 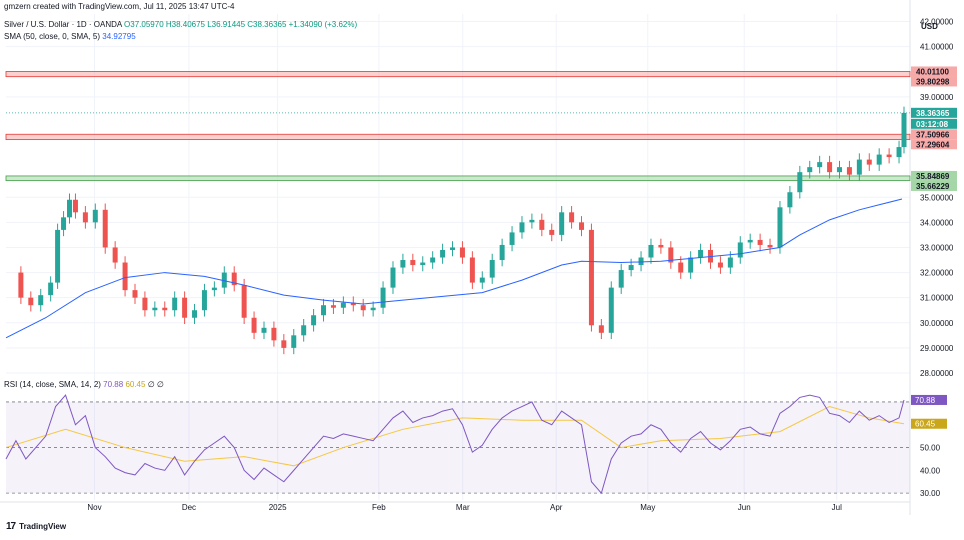 What do you see at coordinates (63, 24) in the screenshot?
I see `symbol-title: Silver / U.S. Dollar · 1D · OANDA` at bounding box center [63, 24].